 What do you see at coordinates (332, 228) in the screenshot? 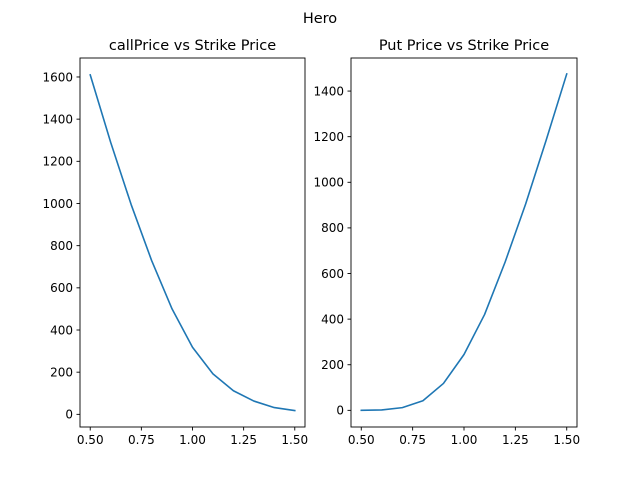
I see `put-y-tick-label: 800` at bounding box center [332, 228].